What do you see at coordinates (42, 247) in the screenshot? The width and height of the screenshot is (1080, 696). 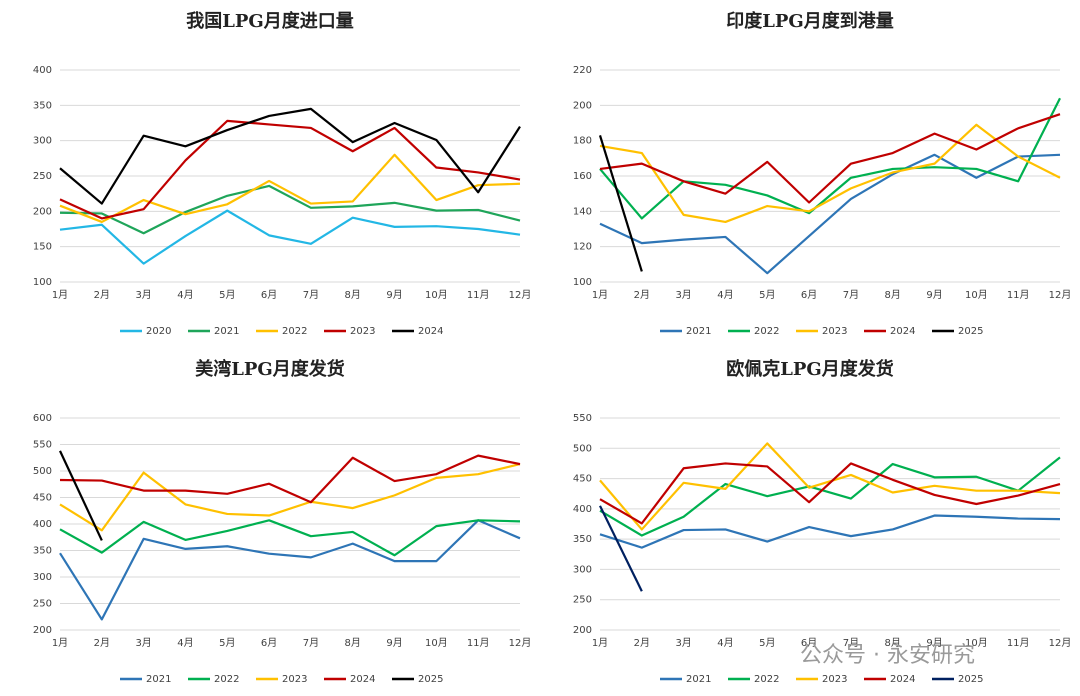 I see `y-tick-label: 150` at bounding box center [42, 247].